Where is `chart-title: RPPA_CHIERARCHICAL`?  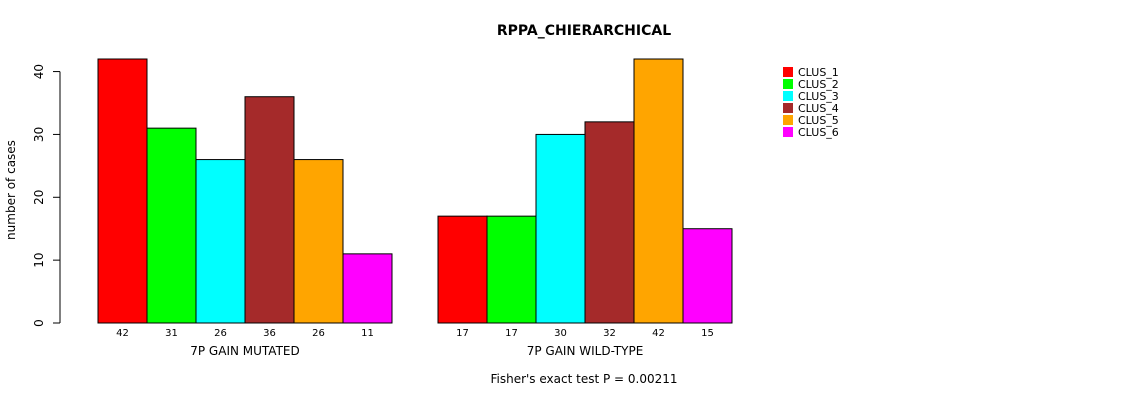 chart-title: RPPA_CHIERARCHICAL is located at coordinates (584, 31).